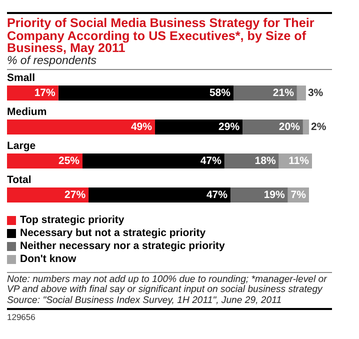  What do you see at coordinates (21, 146) in the screenshot?
I see `y-tick-label: Large` at bounding box center [21, 146].